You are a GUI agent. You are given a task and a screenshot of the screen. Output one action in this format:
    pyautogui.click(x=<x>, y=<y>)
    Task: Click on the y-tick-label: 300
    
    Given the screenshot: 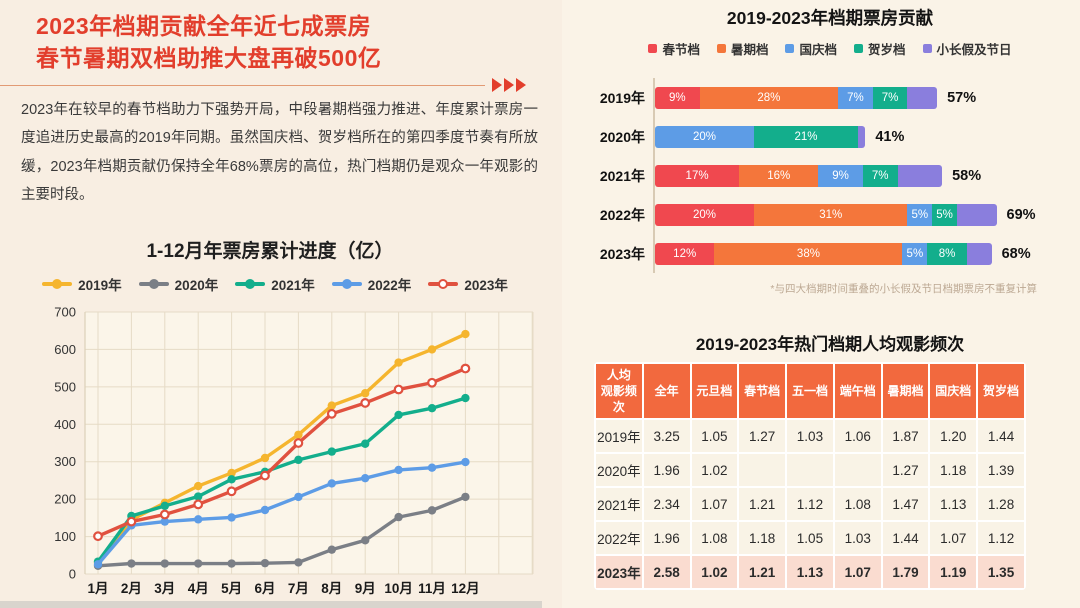 What is the action you would take?
    pyautogui.click(x=65, y=461)
    